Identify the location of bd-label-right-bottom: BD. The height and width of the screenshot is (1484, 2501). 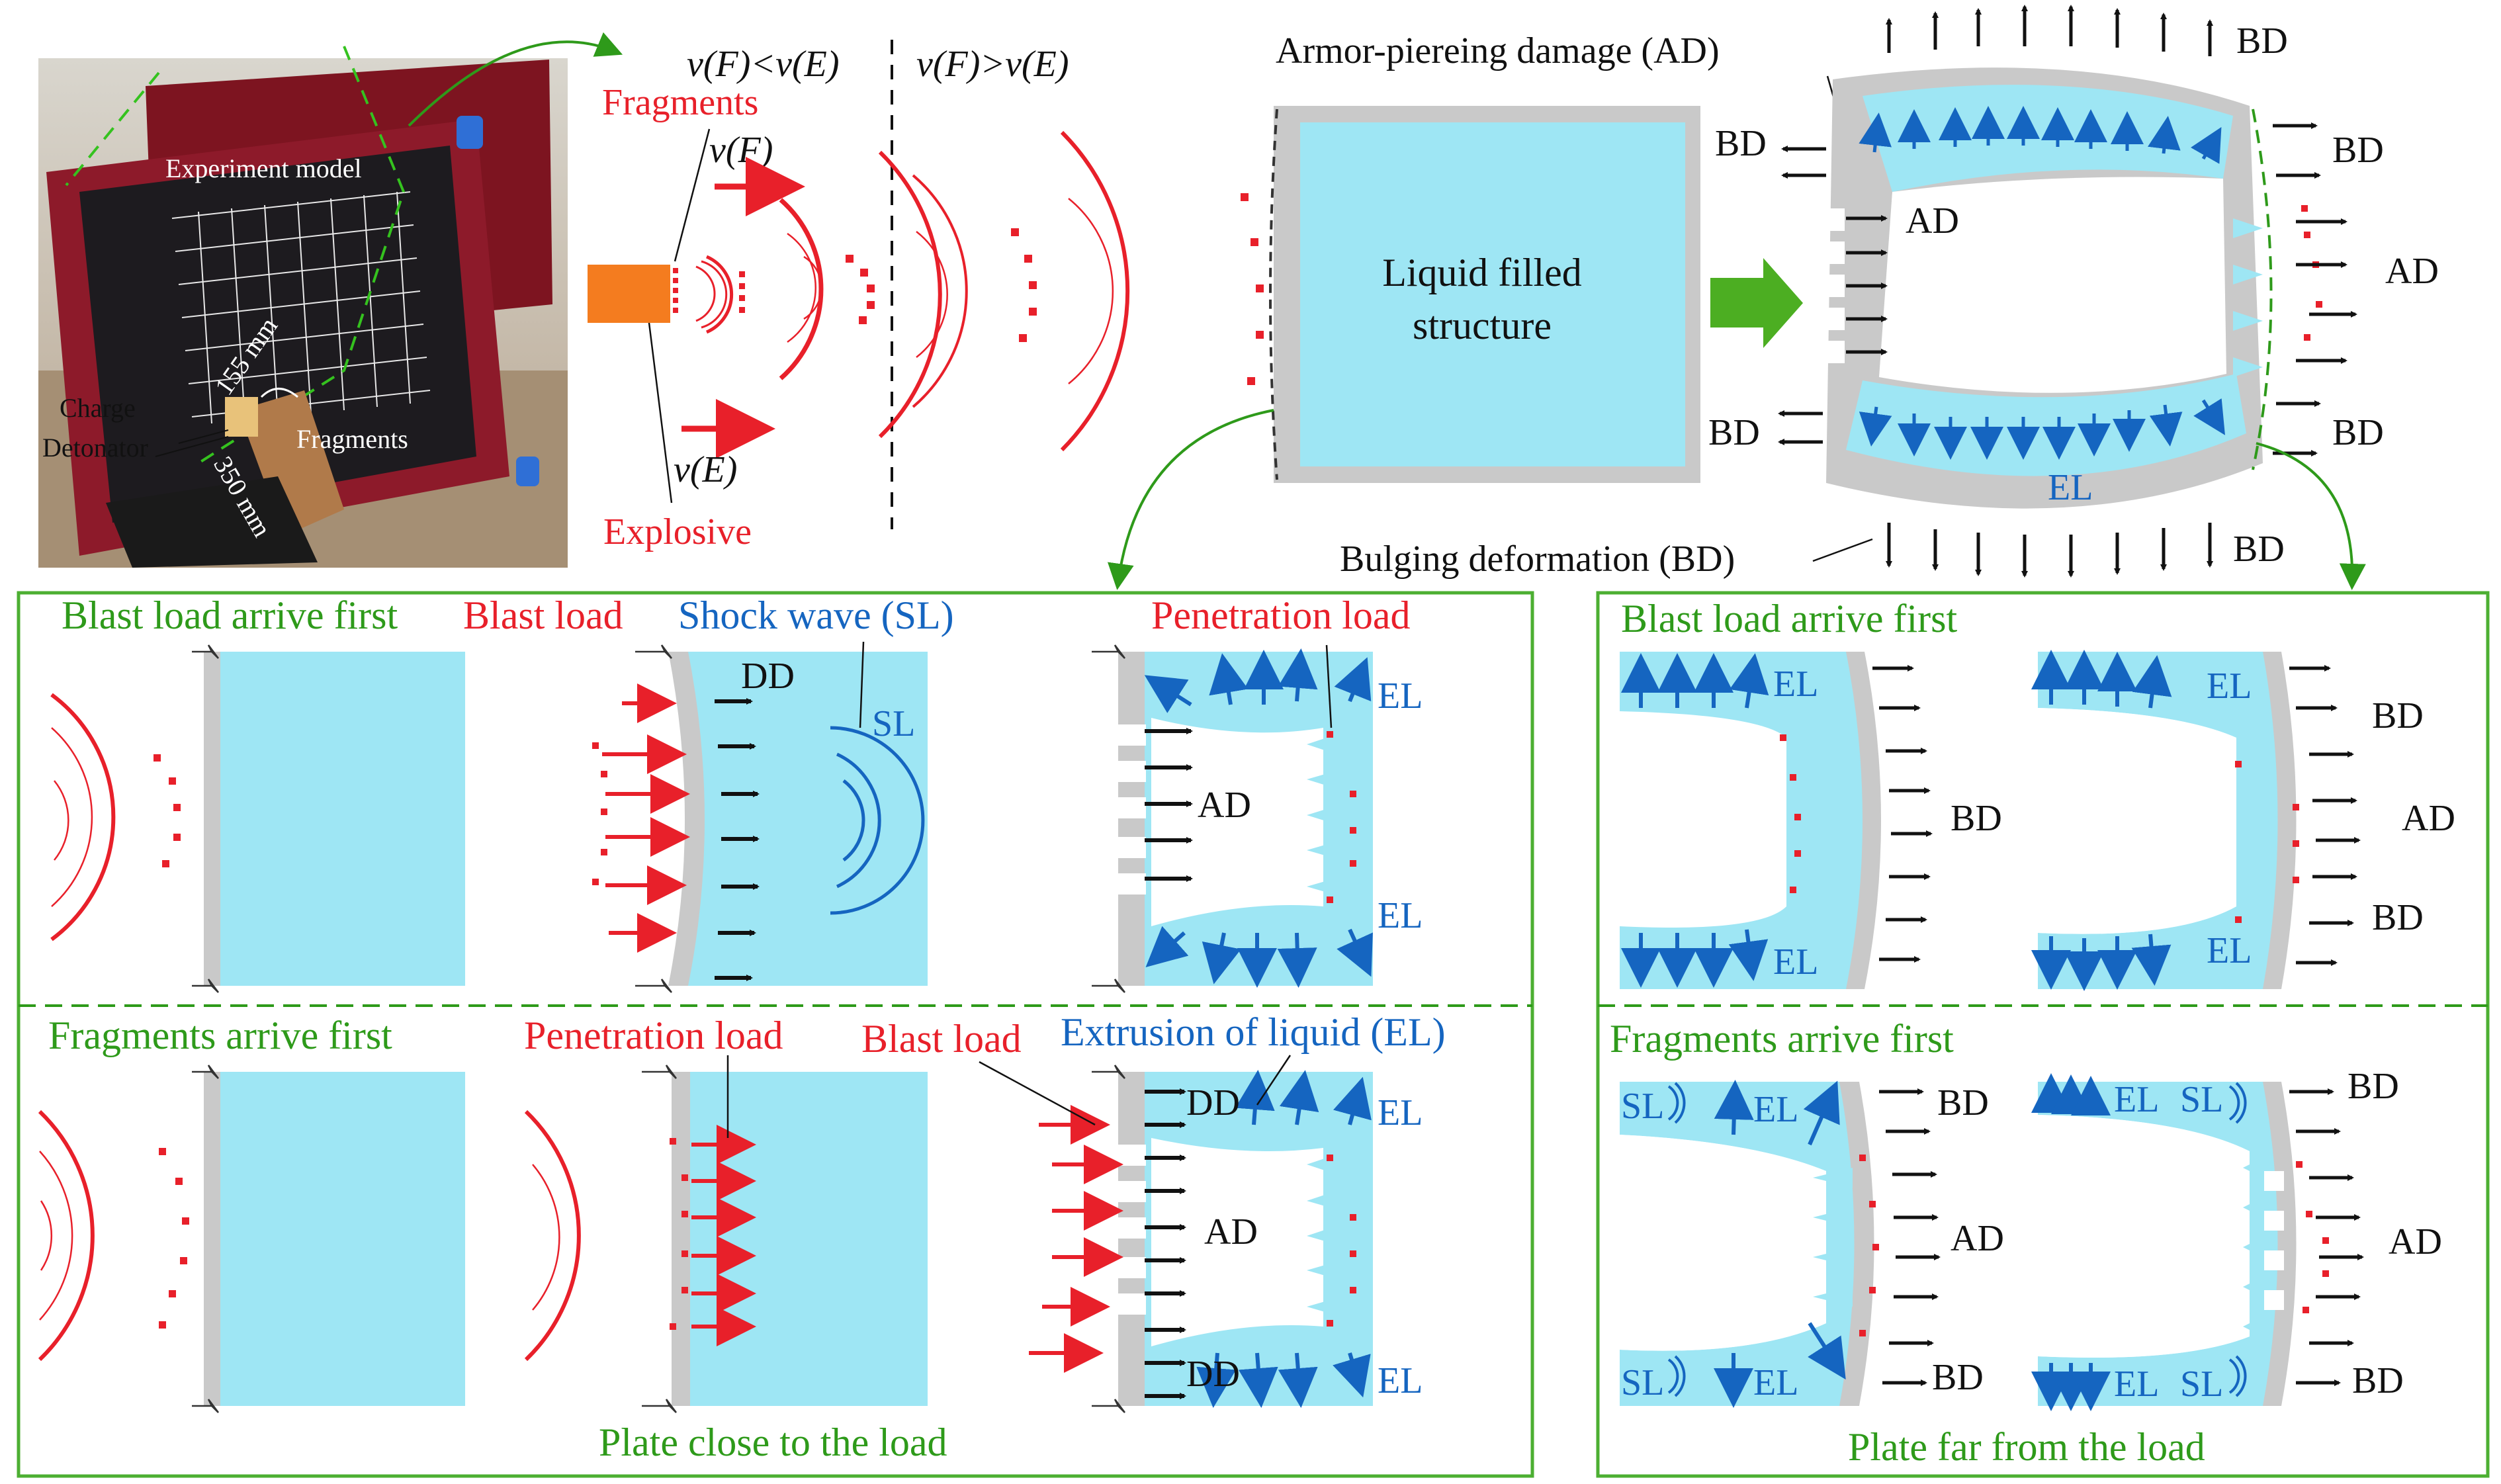
(2358, 432).